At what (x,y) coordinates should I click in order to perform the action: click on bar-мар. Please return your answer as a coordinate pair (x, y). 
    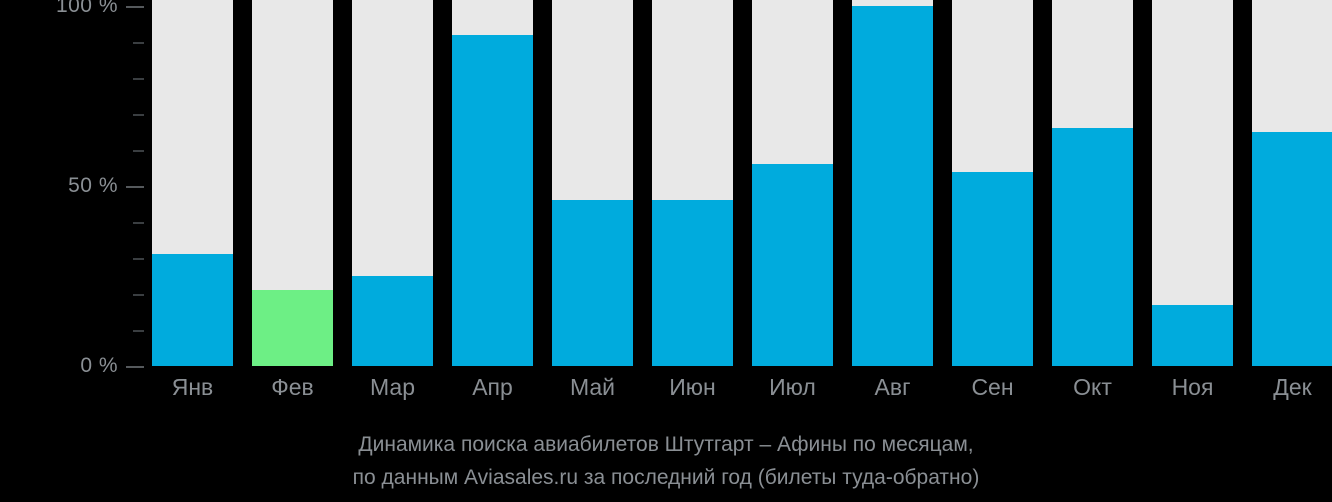
    Looking at the image, I should click on (392, 183).